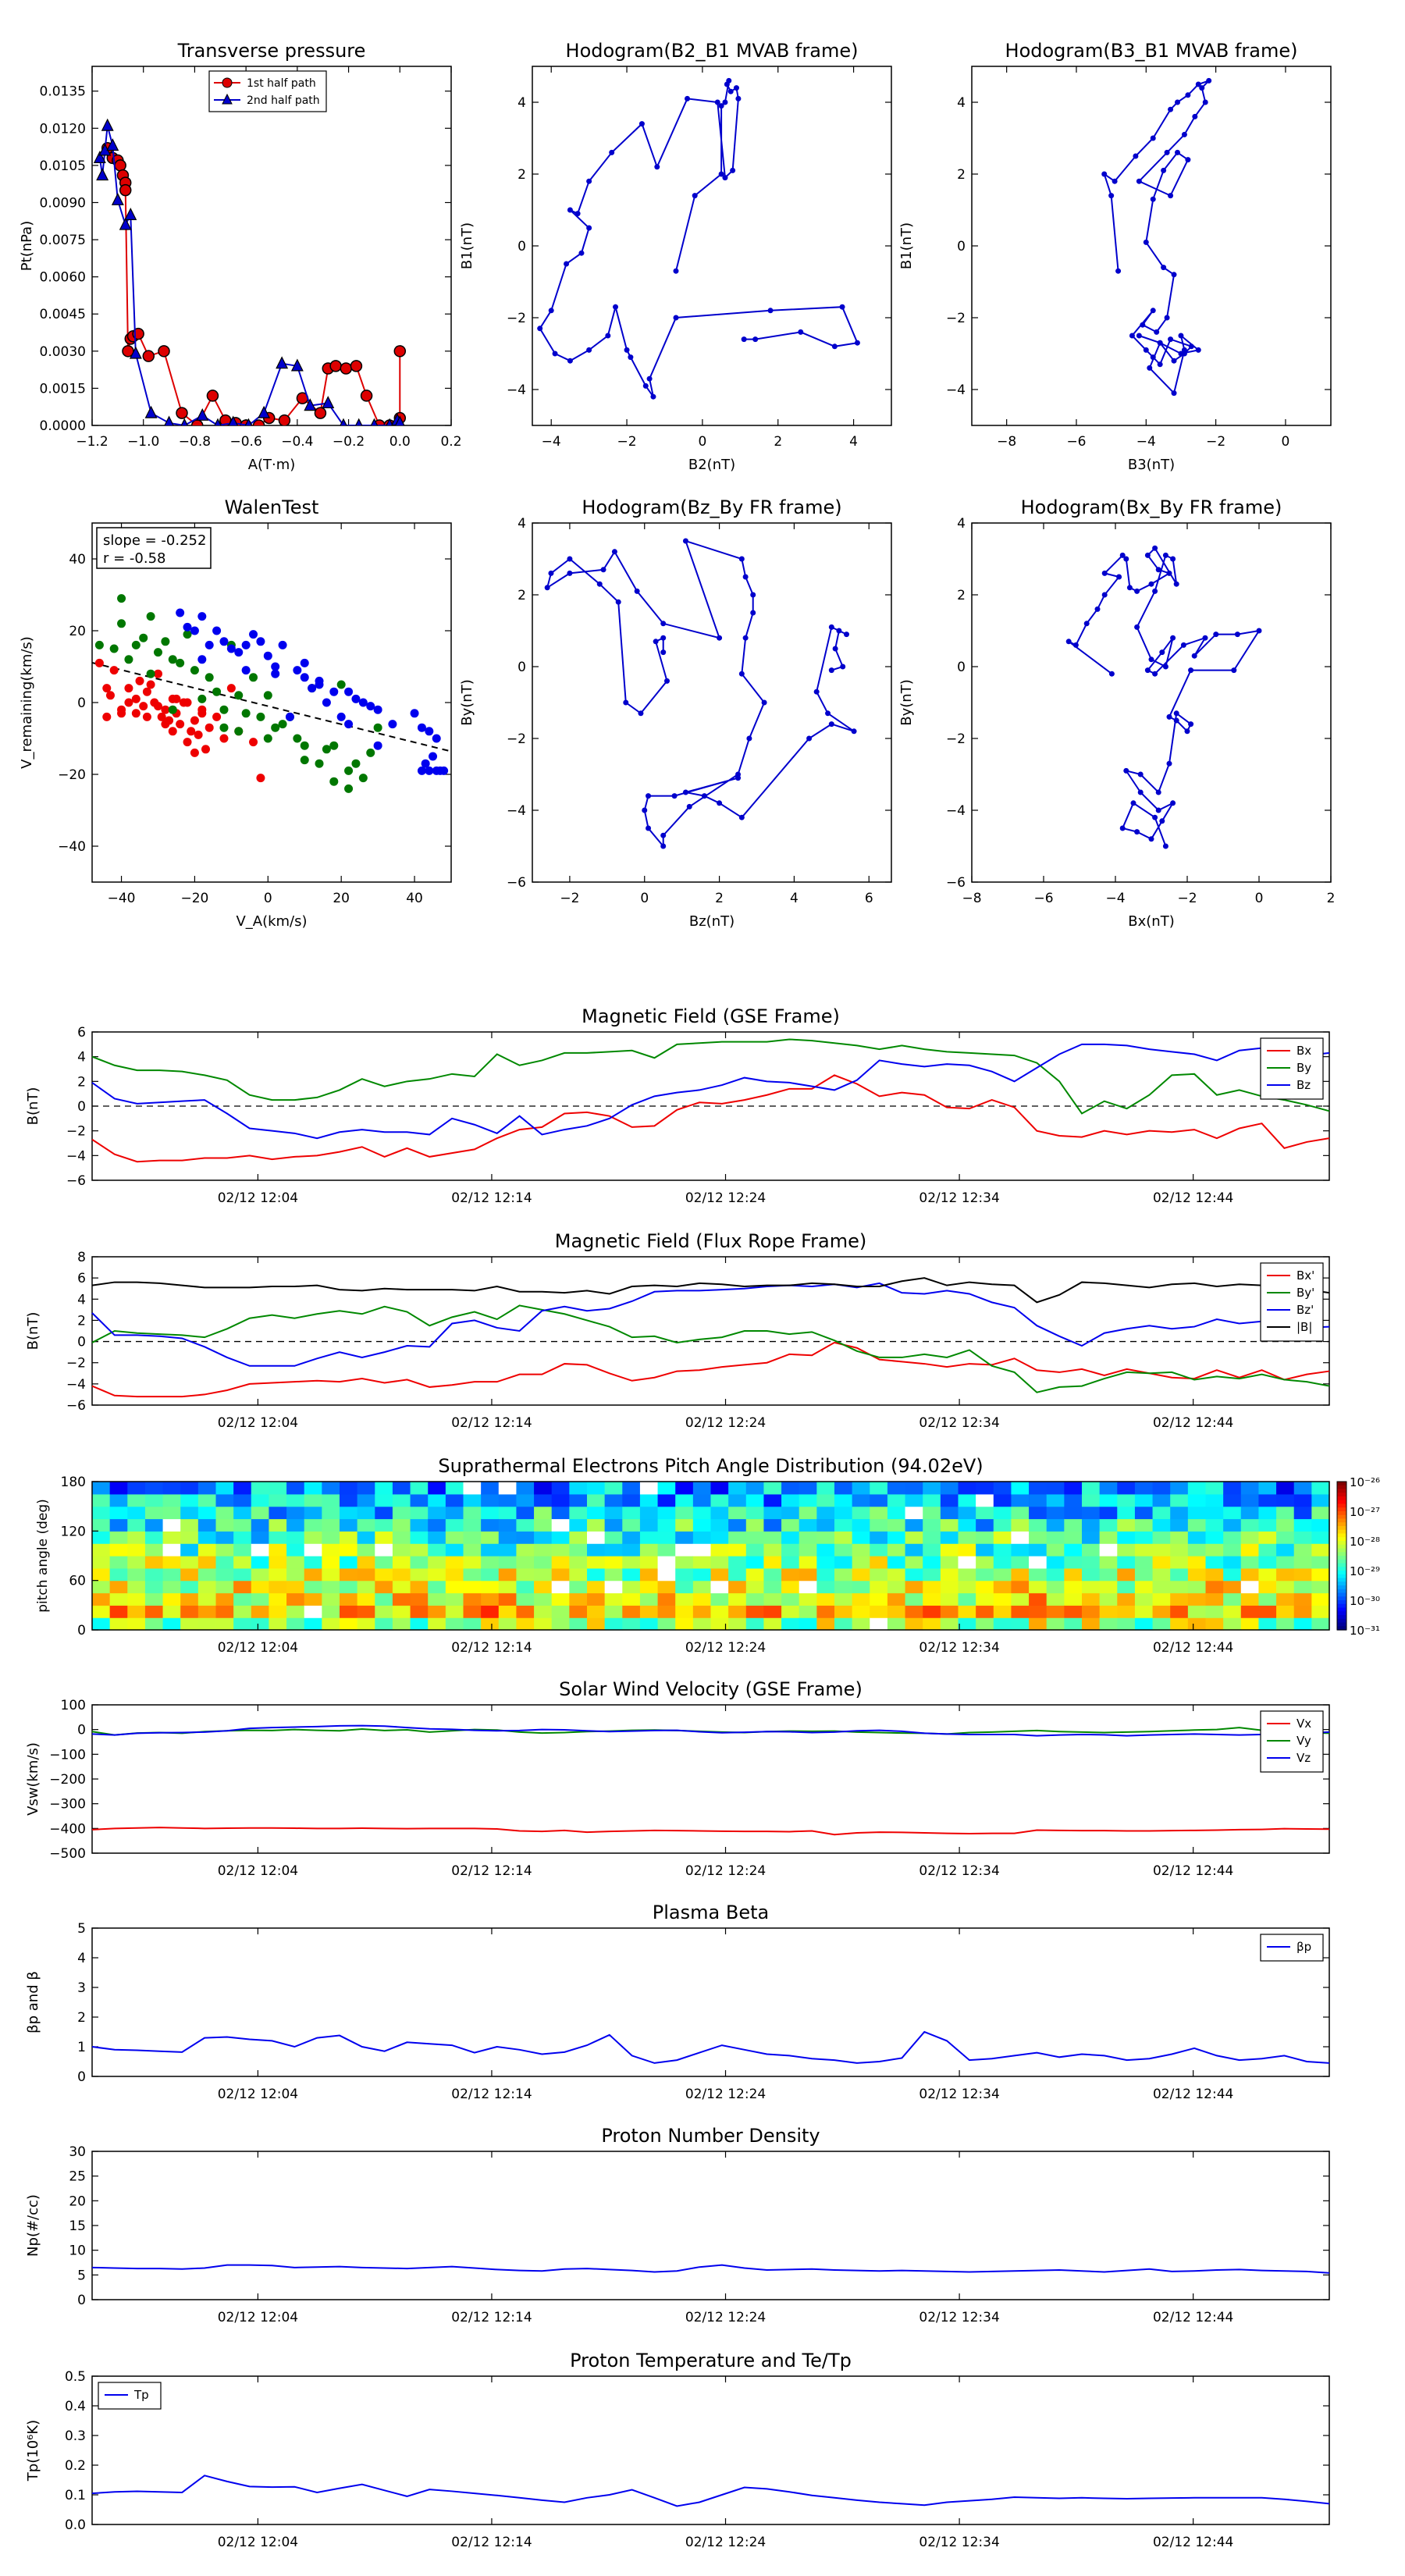 The image size is (1405, 2576). Describe the element at coordinates (76, 1364) in the screenshot. I see `y-tick-label: −2` at that location.